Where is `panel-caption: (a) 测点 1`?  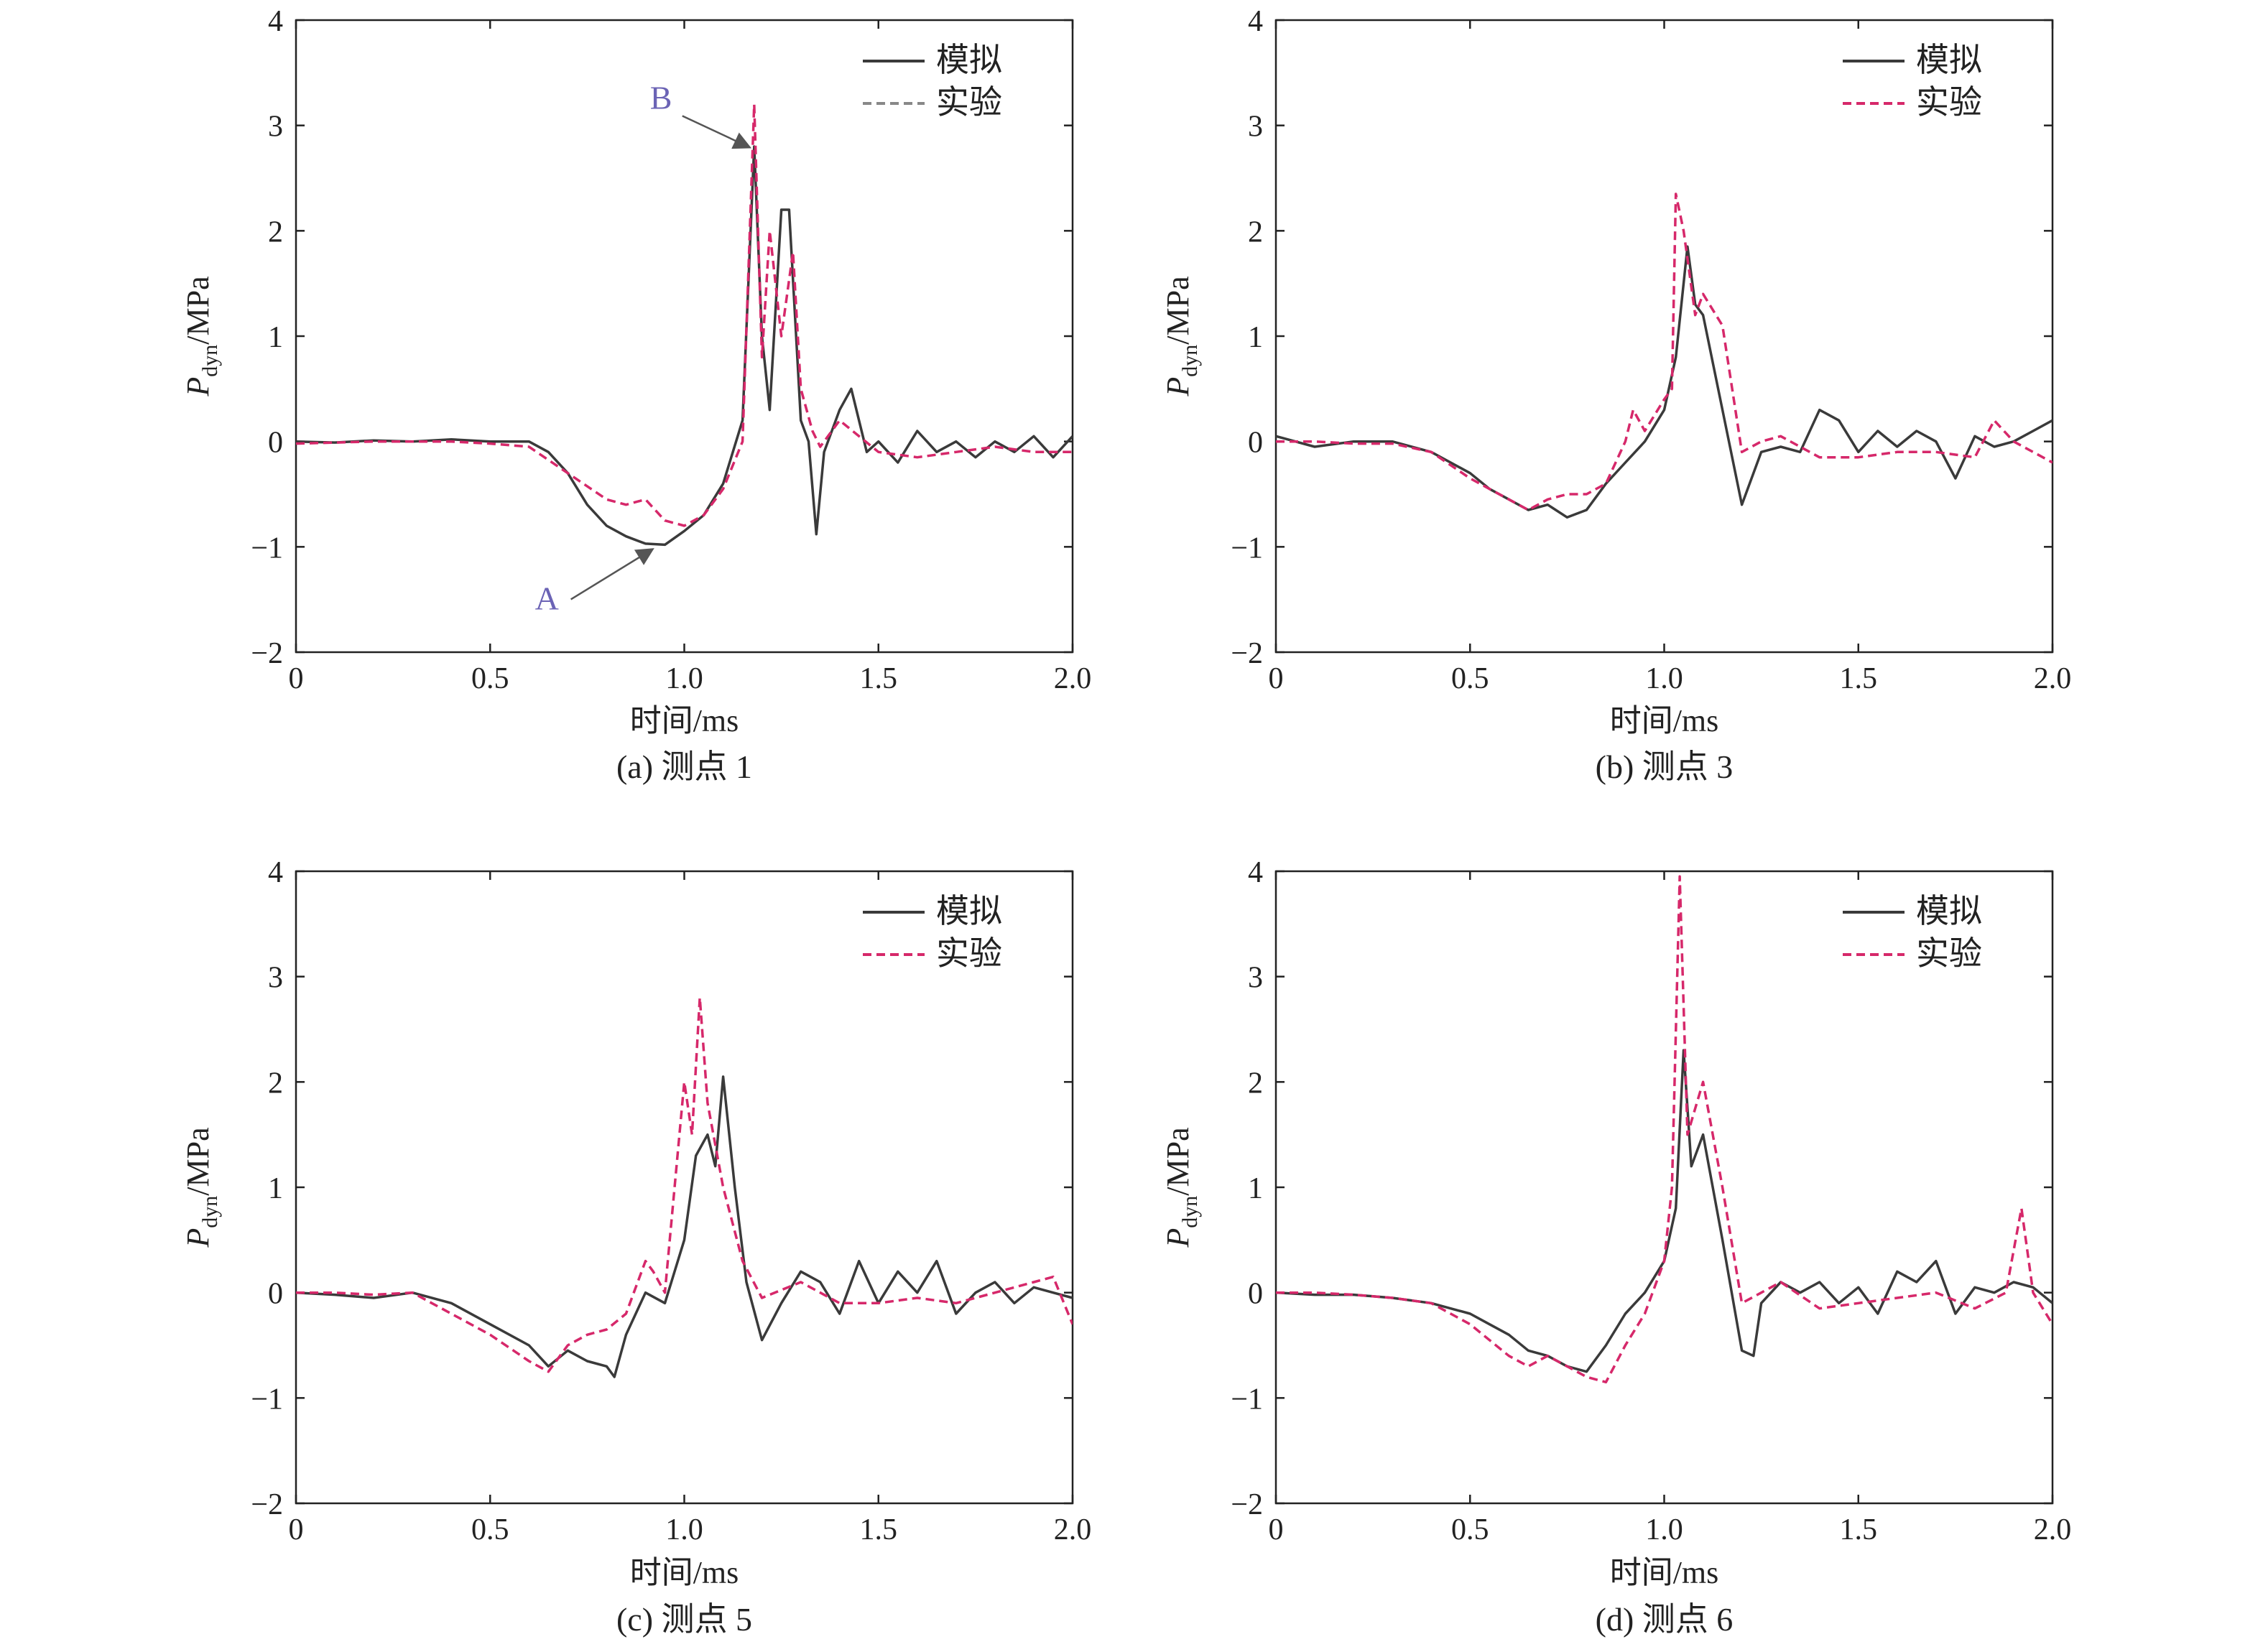 panel-caption: (a) 测点 1 is located at coordinates (684, 766).